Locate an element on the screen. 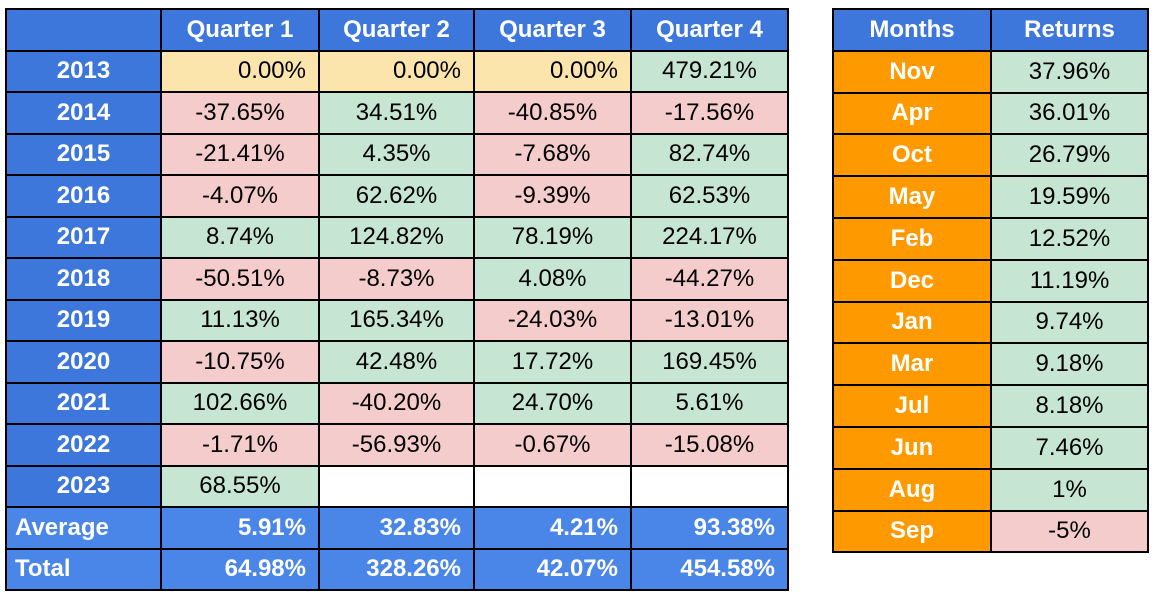 The height and width of the screenshot is (604, 1160). quarterly-return-cell: 165.34% is located at coordinates (396, 320).